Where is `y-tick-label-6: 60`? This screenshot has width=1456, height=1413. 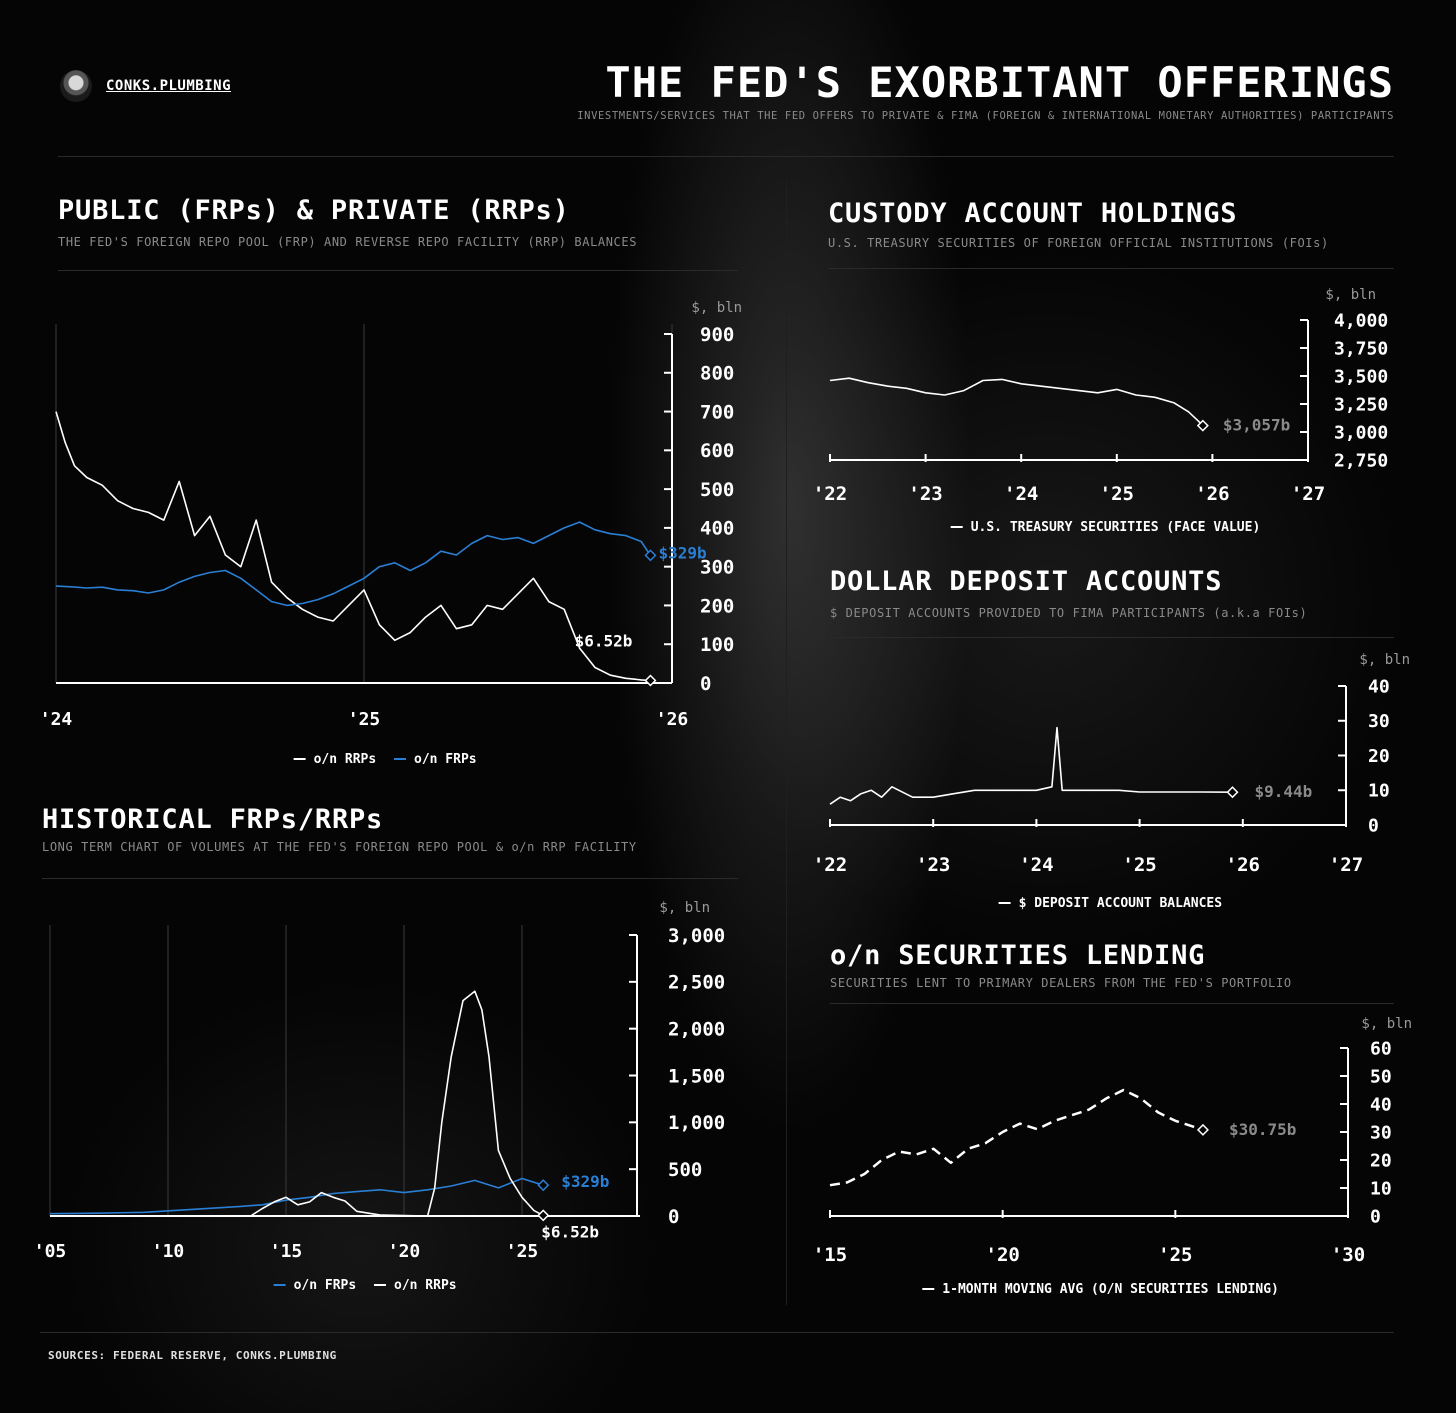 y-tick-label-6: 60 is located at coordinates (1381, 1048).